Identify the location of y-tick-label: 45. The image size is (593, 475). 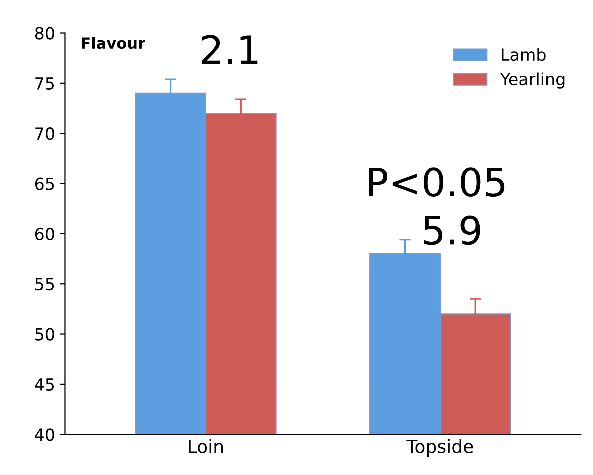
(44, 385).